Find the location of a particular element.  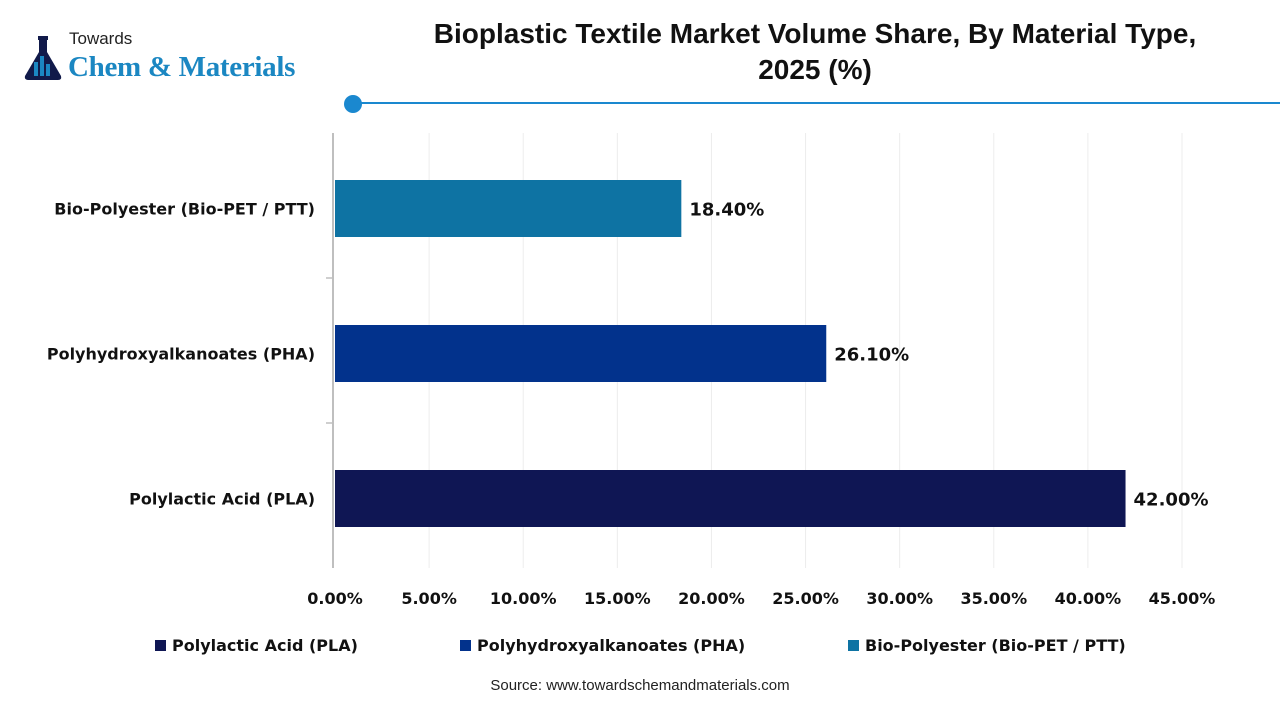

category-label: Polylactic Acid (PLA) is located at coordinates (222, 499).